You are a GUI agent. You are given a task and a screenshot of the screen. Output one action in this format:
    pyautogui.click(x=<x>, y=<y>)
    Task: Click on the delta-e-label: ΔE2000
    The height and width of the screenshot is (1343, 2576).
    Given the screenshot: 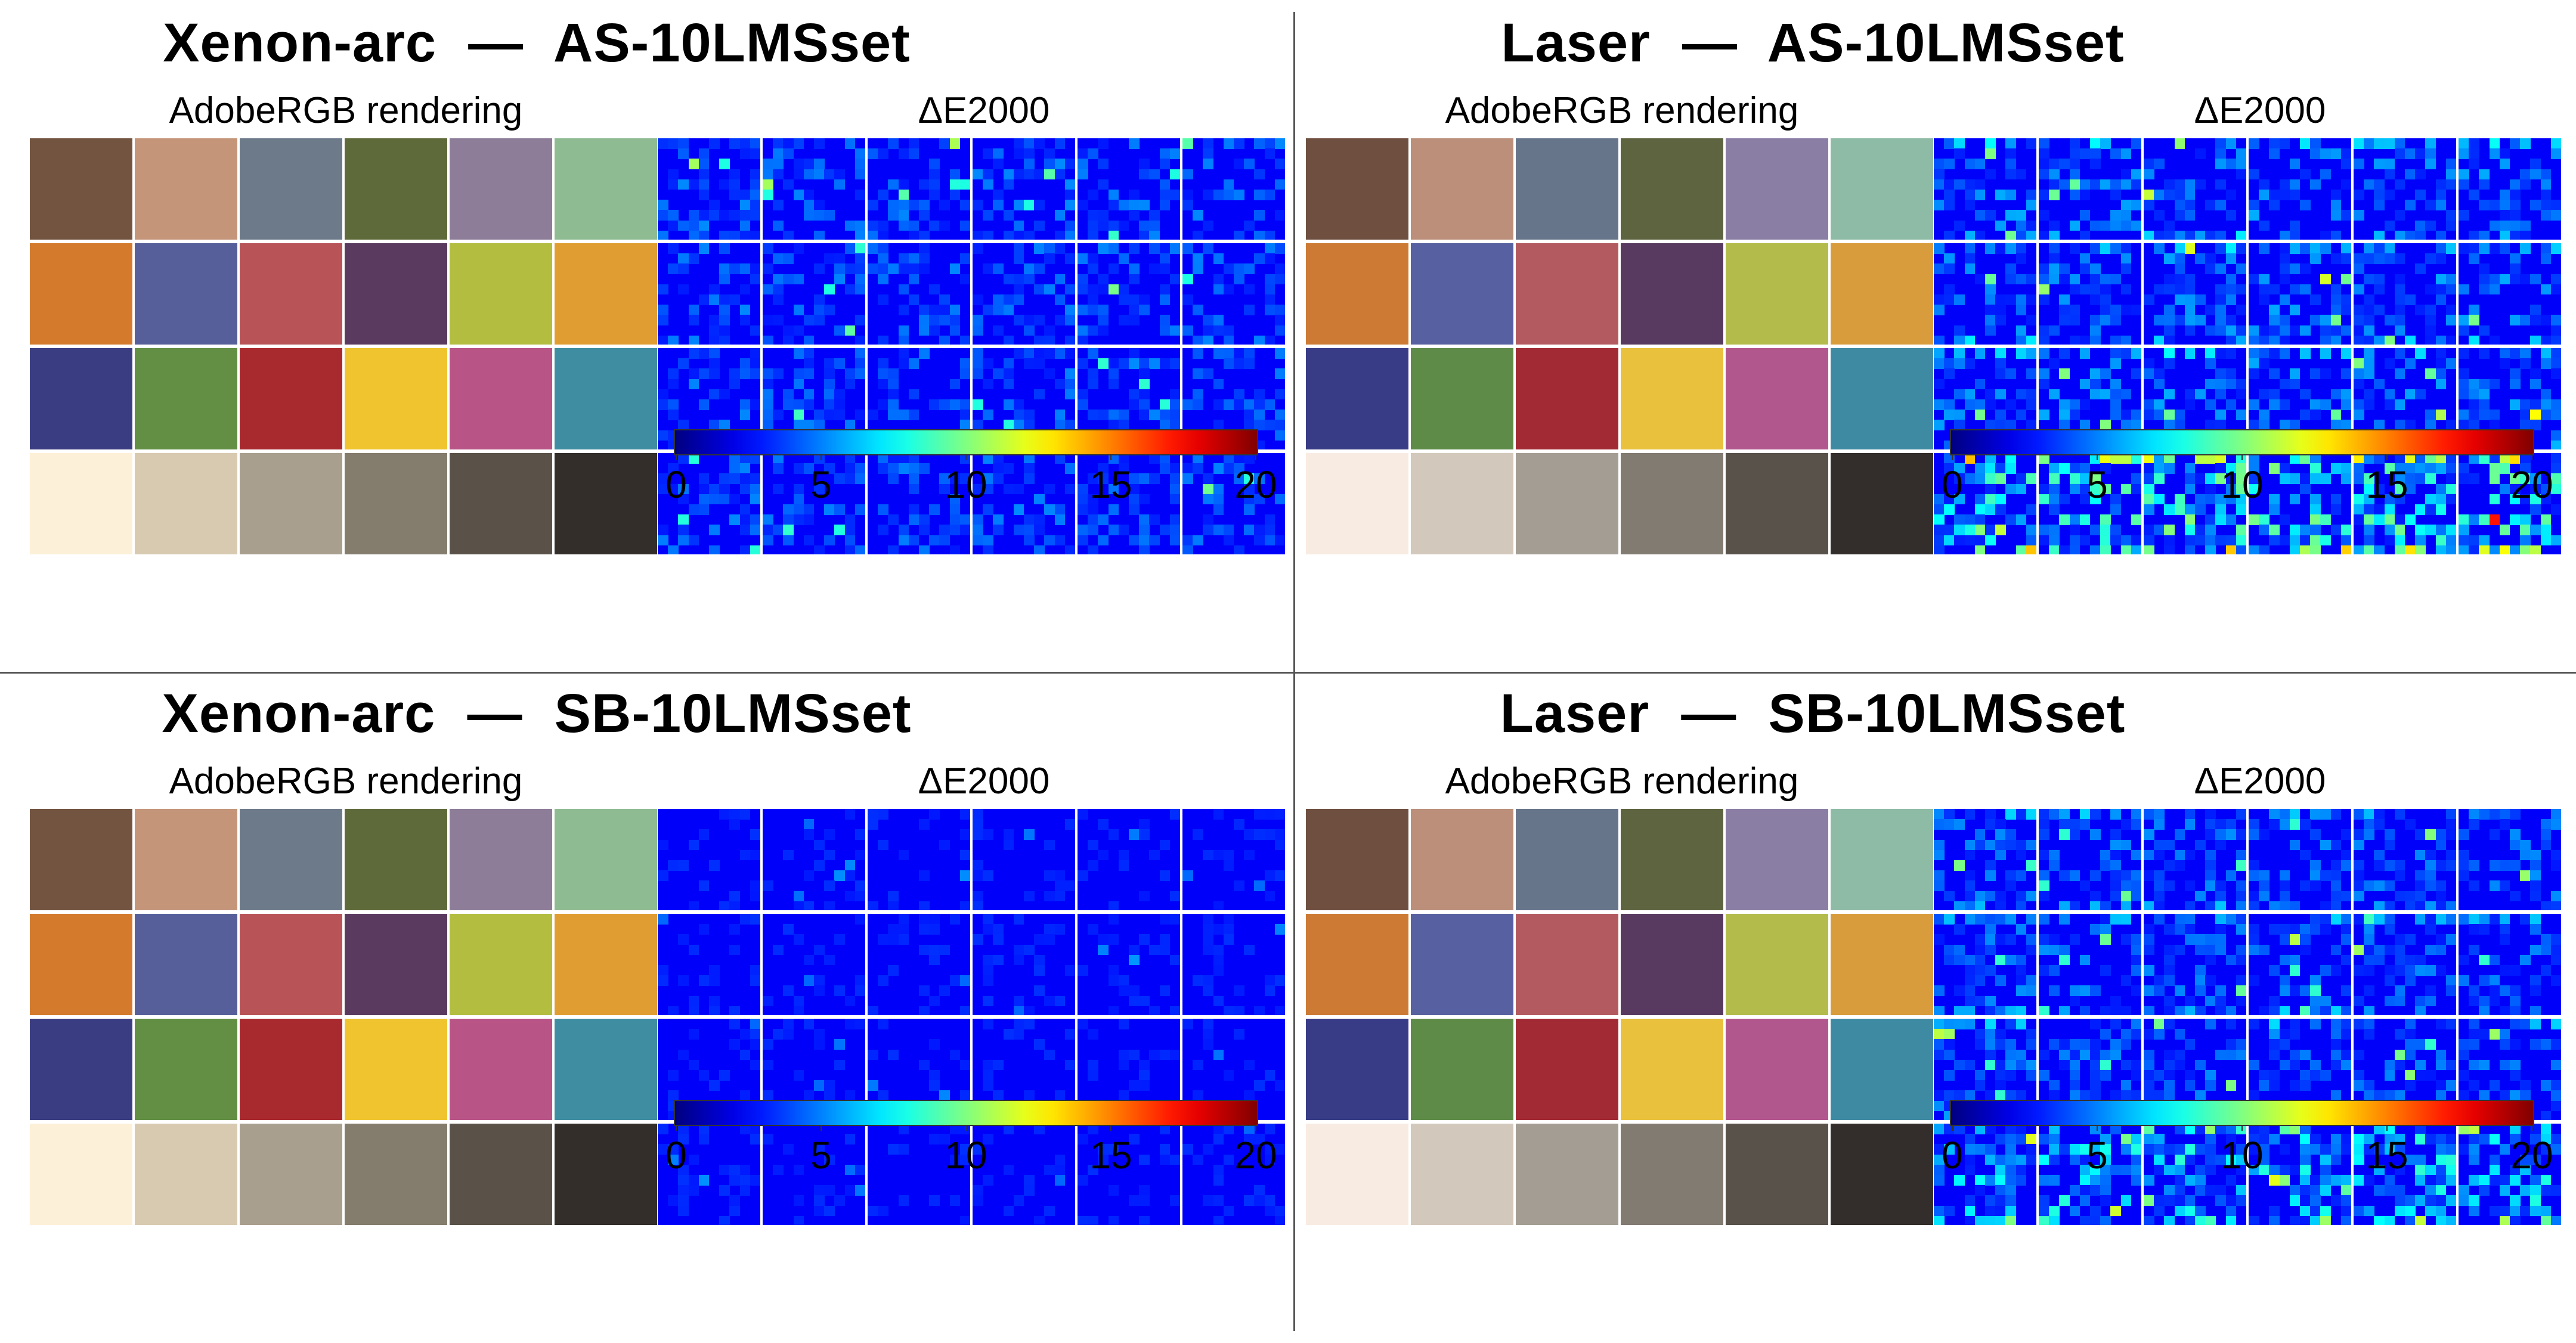 What is the action you would take?
    pyautogui.click(x=984, y=110)
    